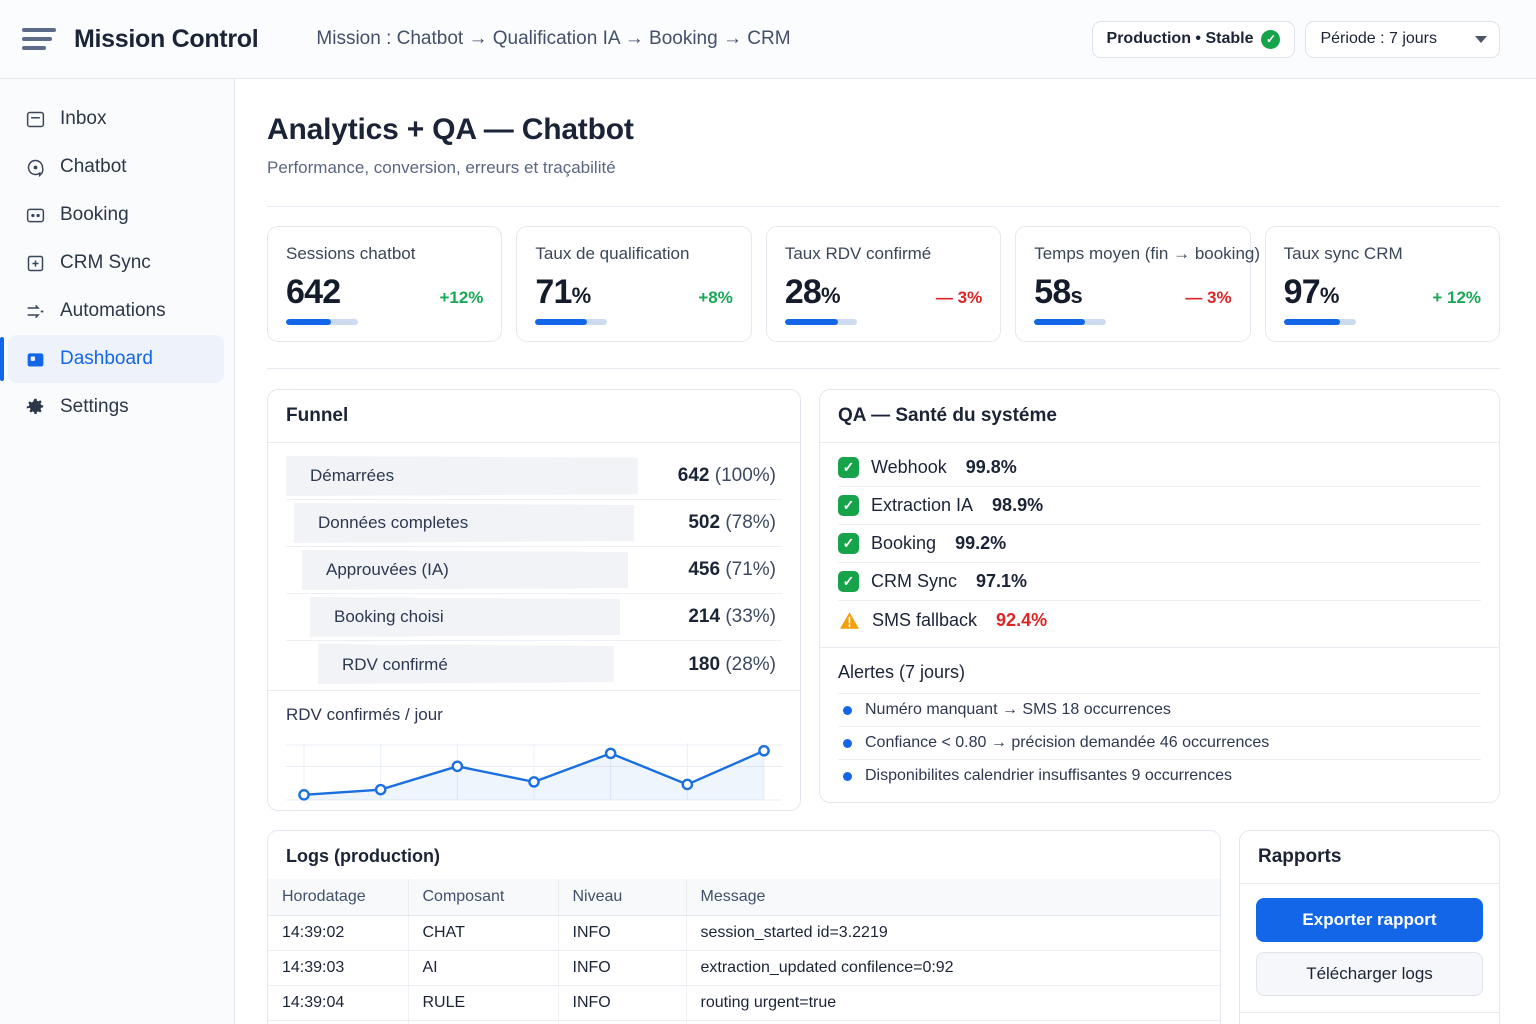  Describe the element at coordinates (313, 292) in the screenshot. I see `kpi-value: 642` at that location.